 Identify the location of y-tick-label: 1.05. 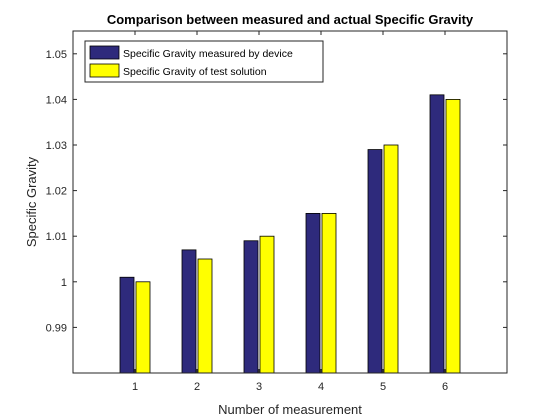
(56, 55).